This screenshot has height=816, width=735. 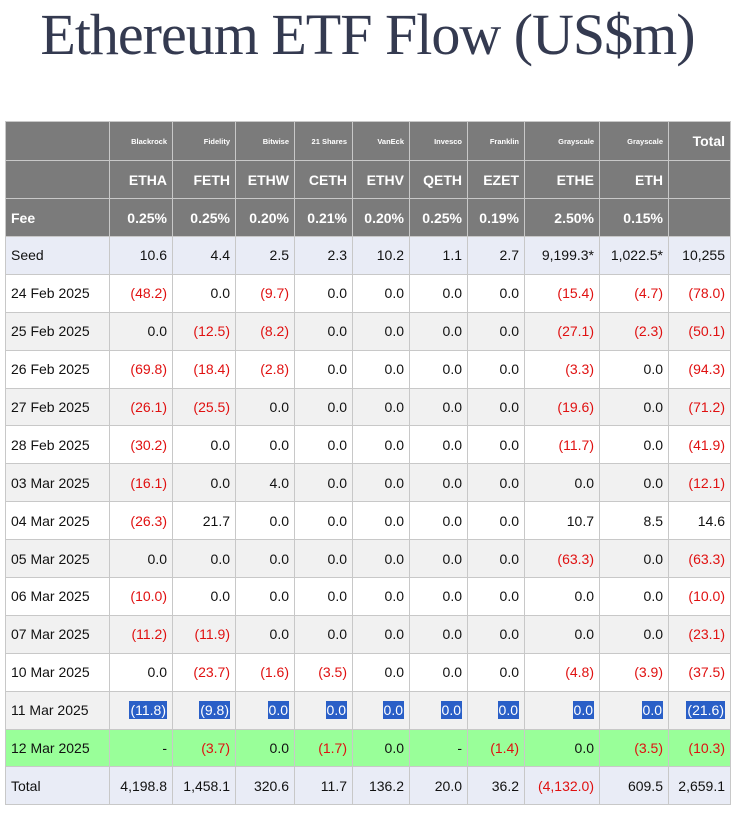 What do you see at coordinates (323, 141) in the screenshot?
I see `issuer-header: 21 Shares` at bounding box center [323, 141].